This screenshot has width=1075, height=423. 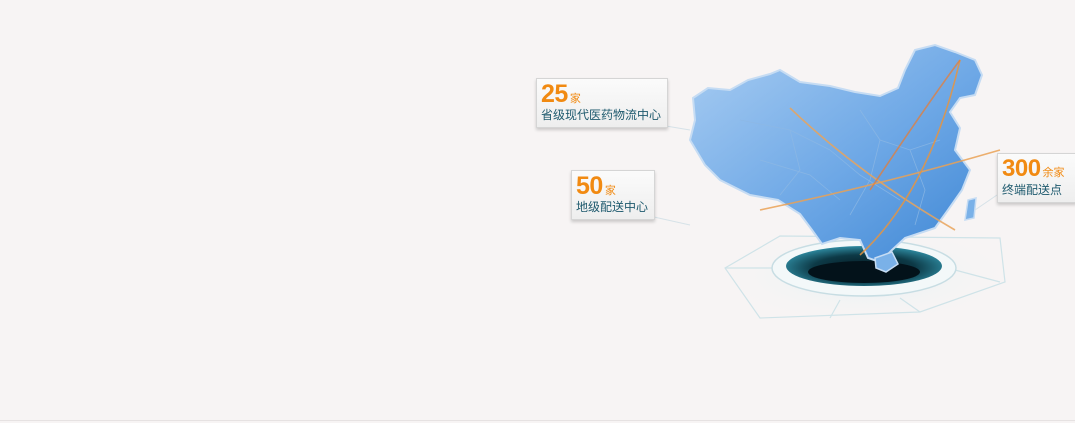 What do you see at coordinates (1053, 172) in the screenshot?
I see `stat-unit: 余家` at bounding box center [1053, 172].